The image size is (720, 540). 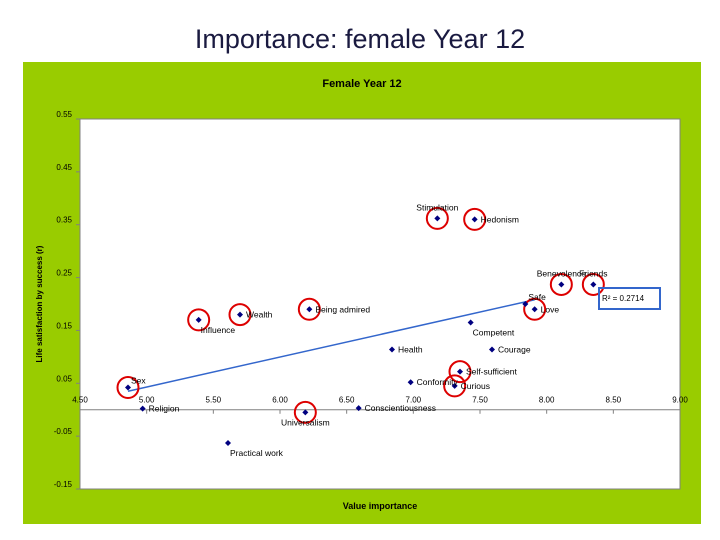 What do you see at coordinates (437, 207) in the screenshot?
I see `point-label: Stimulation` at bounding box center [437, 207].